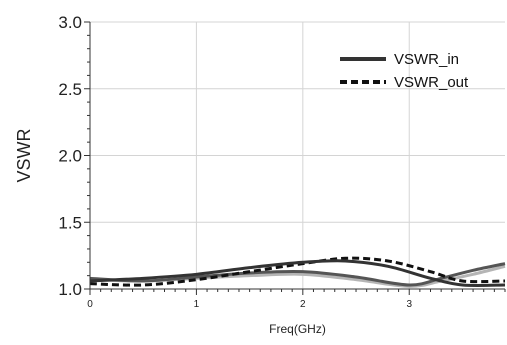  What do you see at coordinates (70, 289) in the screenshot?
I see `y-tick-label-0: 1.0` at bounding box center [70, 289].